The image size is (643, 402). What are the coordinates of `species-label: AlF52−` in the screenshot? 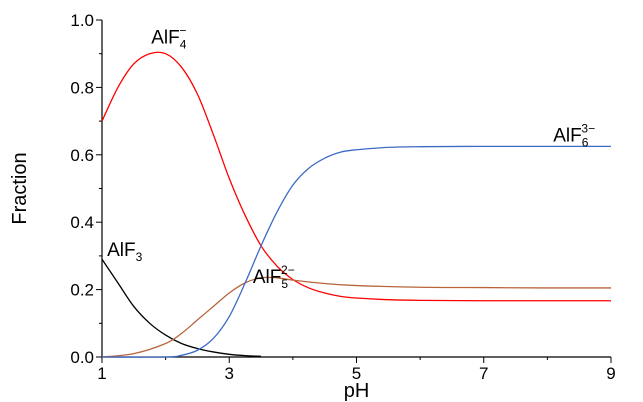 It's located at (274, 277).